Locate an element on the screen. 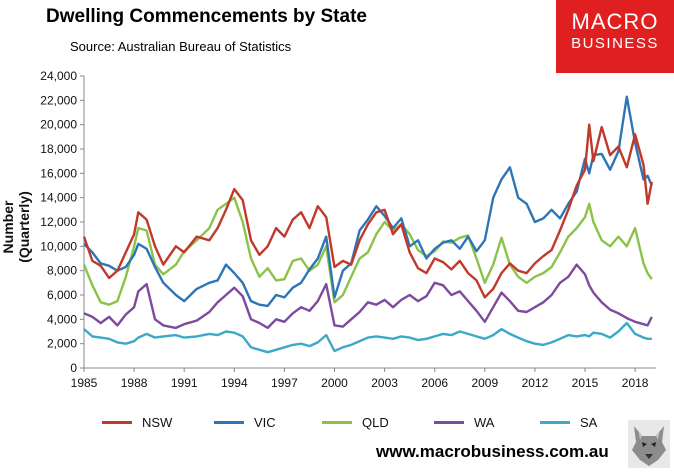 The image size is (674, 472). x-tick-label: 2009 is located at coordinates (484, 383).